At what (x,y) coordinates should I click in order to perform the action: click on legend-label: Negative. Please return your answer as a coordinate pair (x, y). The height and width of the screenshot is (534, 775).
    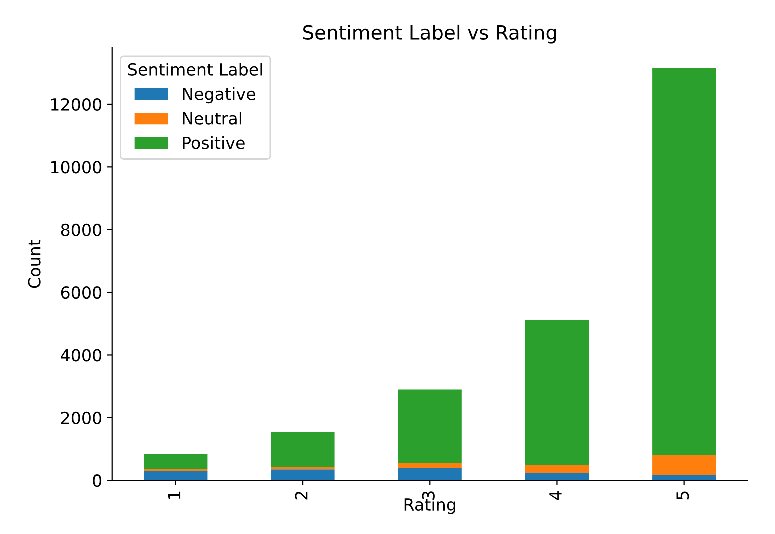
    Looking at the image, I should click on (219, 96).